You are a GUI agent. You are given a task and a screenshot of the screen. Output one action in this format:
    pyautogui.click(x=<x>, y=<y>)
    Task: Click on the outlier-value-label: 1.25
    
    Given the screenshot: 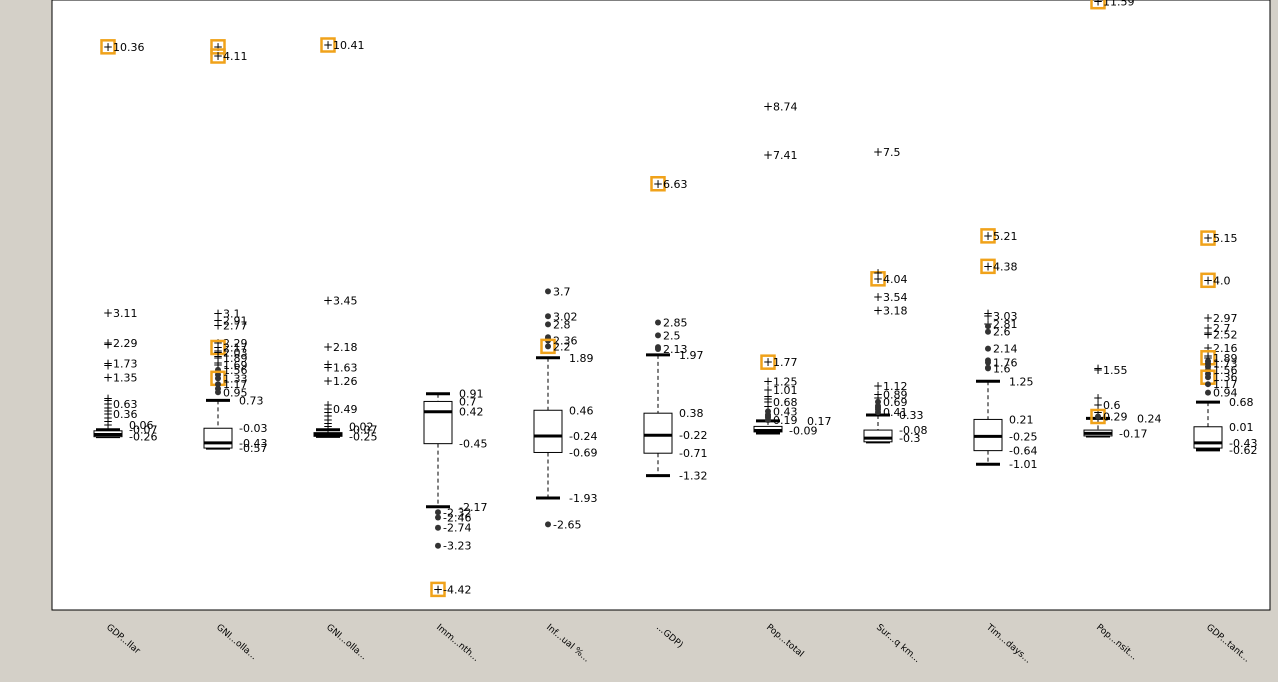 What is the action you would take?
    pyautogui.click(x=785, y=381)
    